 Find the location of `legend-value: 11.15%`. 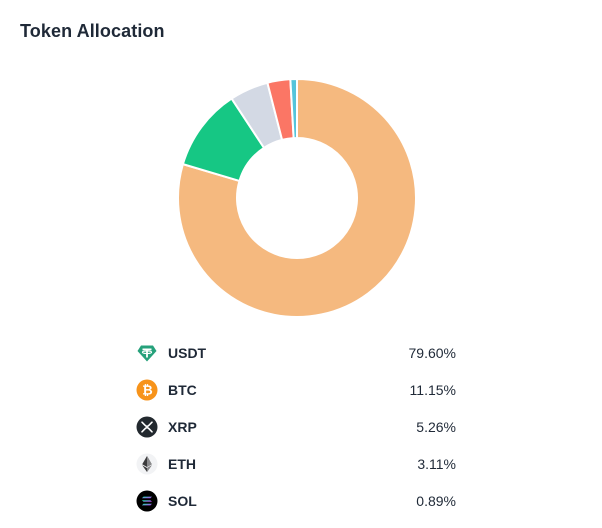

legend-value: 11.15% is located at coordinates (432, 389).